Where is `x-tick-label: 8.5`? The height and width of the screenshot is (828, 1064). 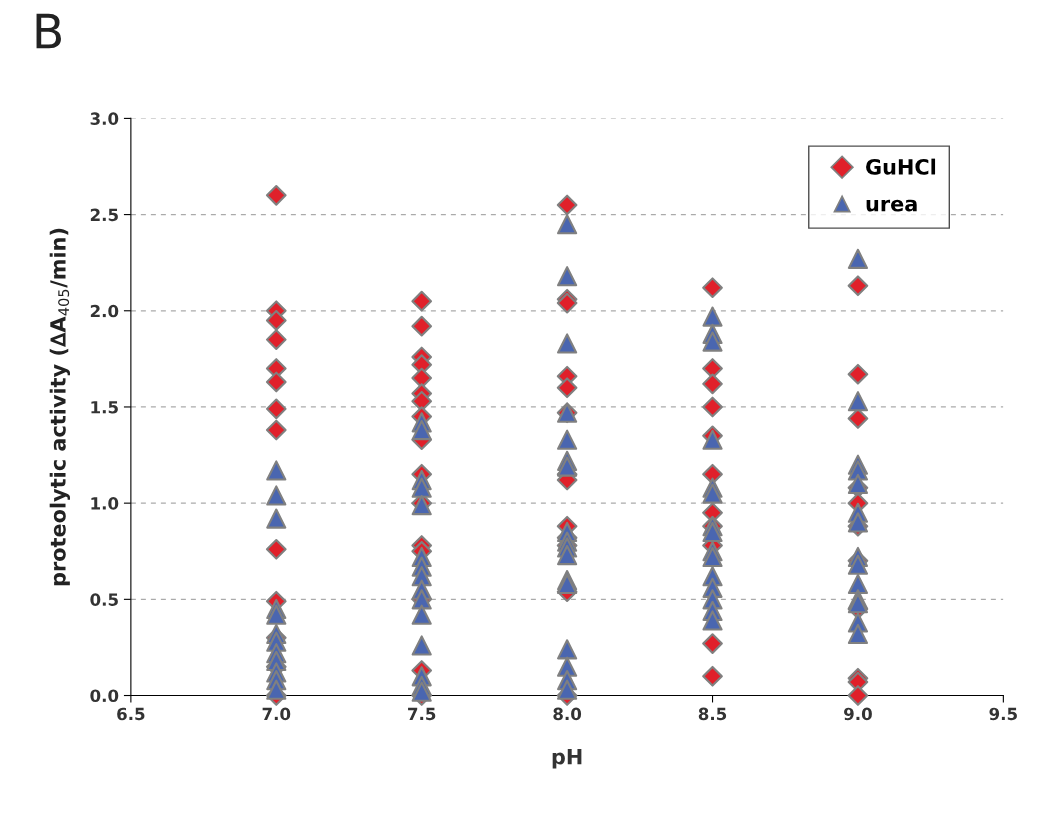
x-tick-label: 8.5 is located at coordinates (712, 714).